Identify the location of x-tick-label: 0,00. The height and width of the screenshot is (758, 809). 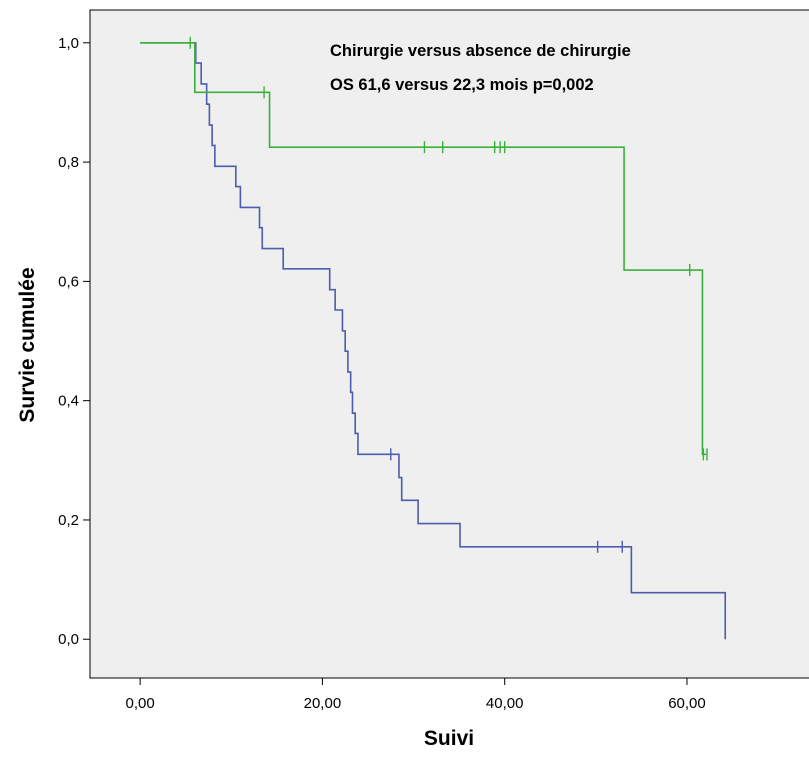
(140, 703).